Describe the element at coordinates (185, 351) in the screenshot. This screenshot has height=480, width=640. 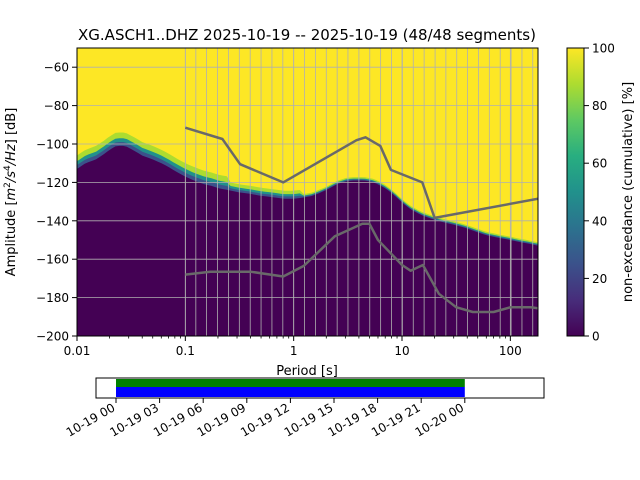
I see `x-tick-label: 0.1` at that location.